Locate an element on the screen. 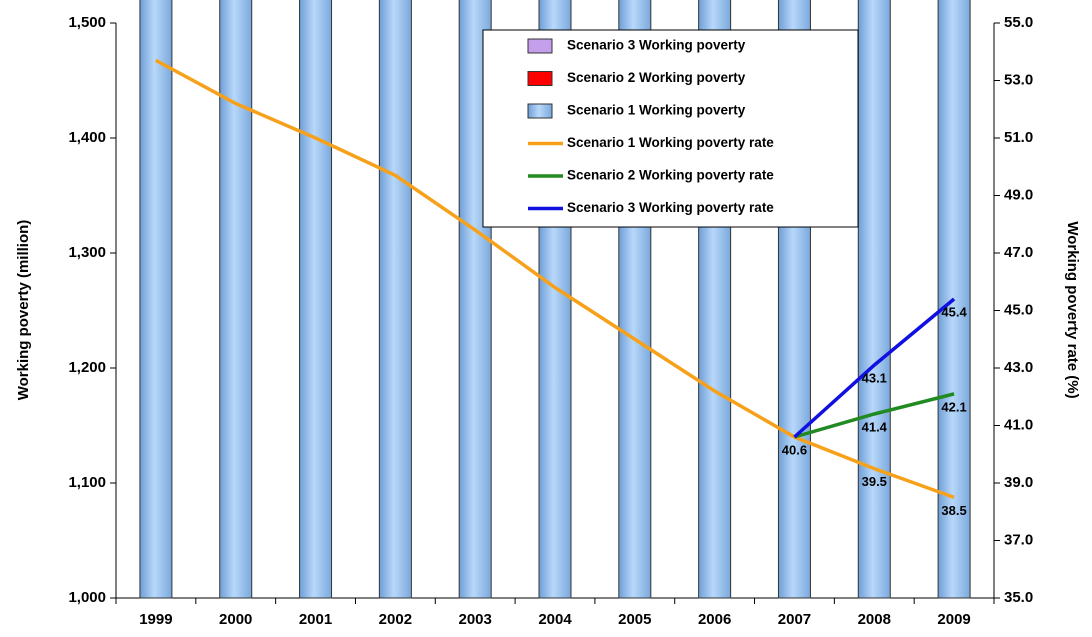 This screenshot has width=1092, height=637. y2-tick-label: 43.0 is located at coordinates (1018, 367).